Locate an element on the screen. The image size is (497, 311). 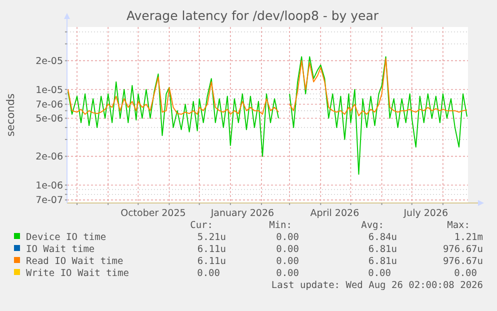
x-tick-label: October 2025 is located at coordinates (153, 213).